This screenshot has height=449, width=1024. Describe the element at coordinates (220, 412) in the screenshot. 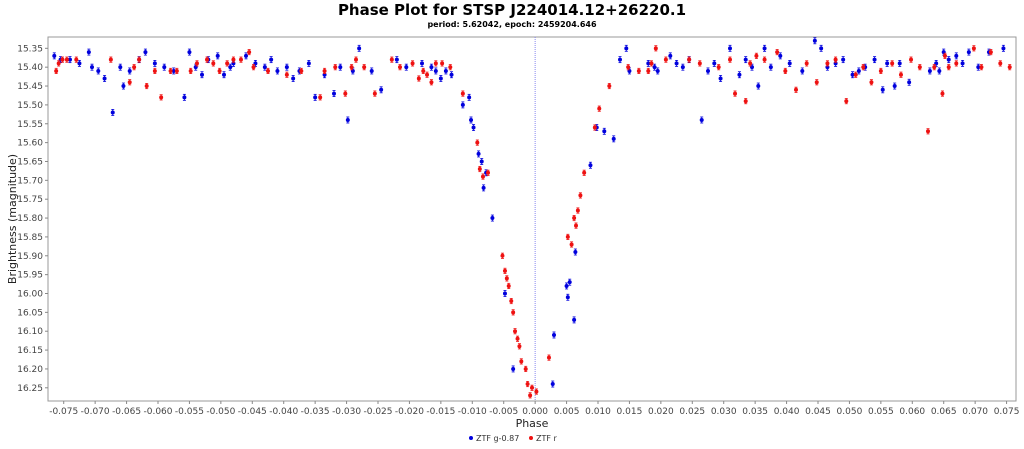

I see `x-tick-label: -0.050` at that location.